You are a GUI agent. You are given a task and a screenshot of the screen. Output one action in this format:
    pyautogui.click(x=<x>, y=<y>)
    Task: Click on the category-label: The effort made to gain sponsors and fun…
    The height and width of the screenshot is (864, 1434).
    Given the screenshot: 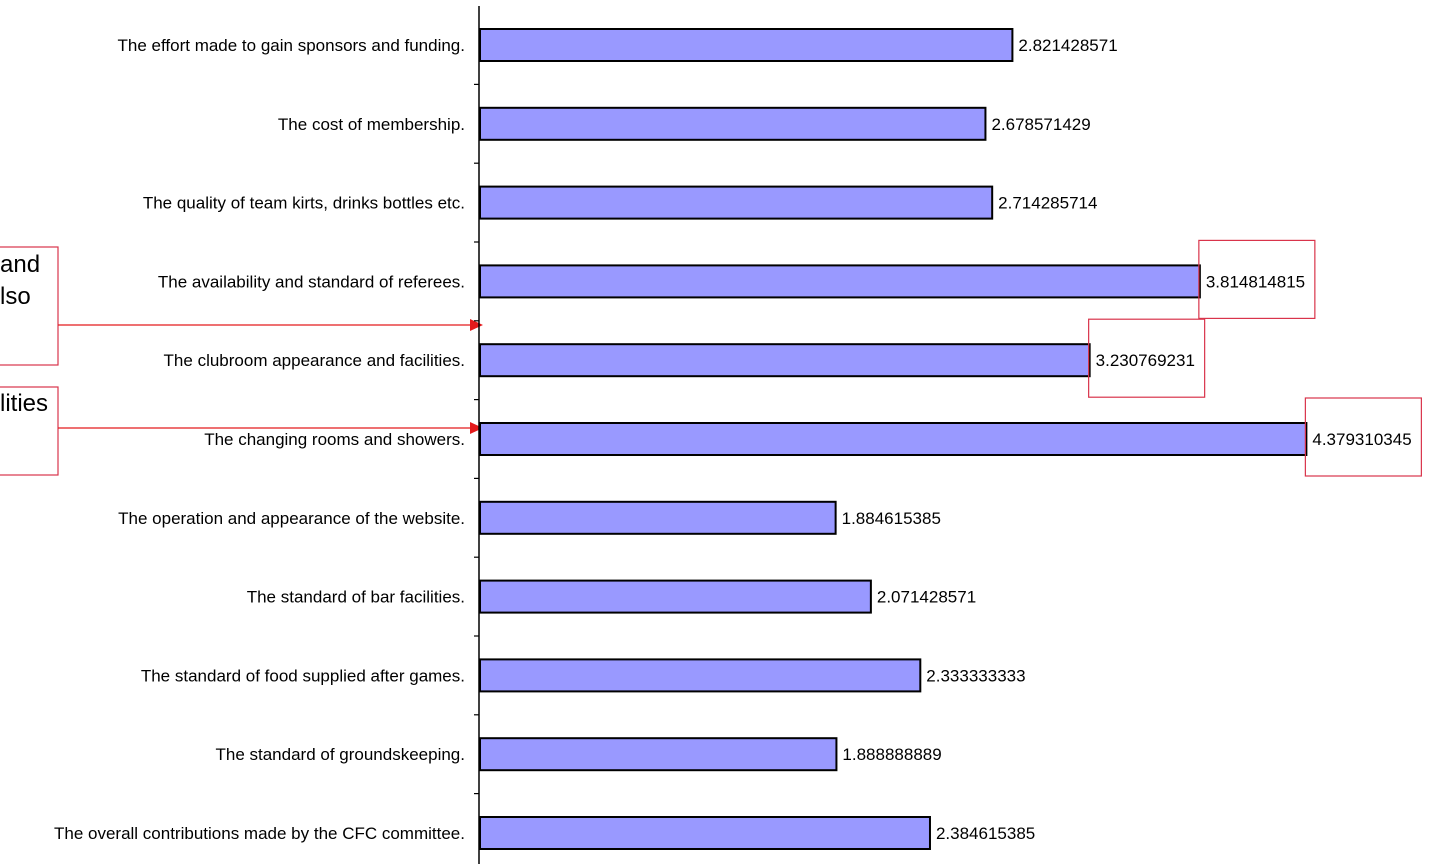 What is the action you would take?
    pyautogui.click(x=291, y=45)
    